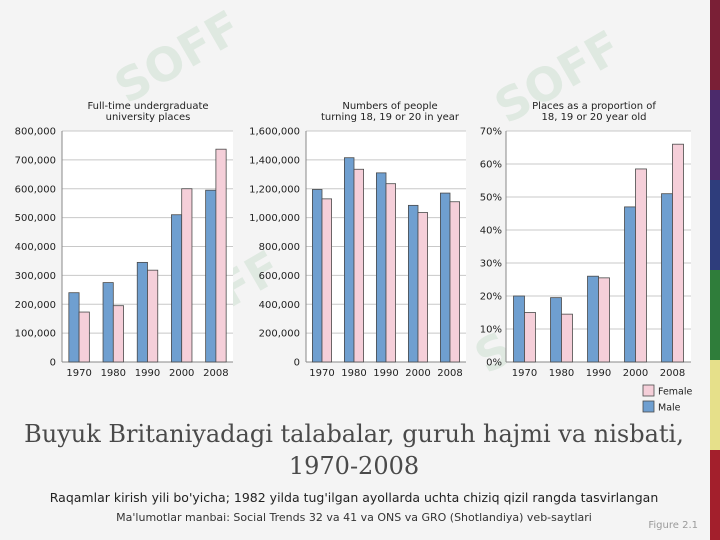 This screenshot has width=720, height=540. I want to click on y-tick-label: 50%, so click(491, 198).